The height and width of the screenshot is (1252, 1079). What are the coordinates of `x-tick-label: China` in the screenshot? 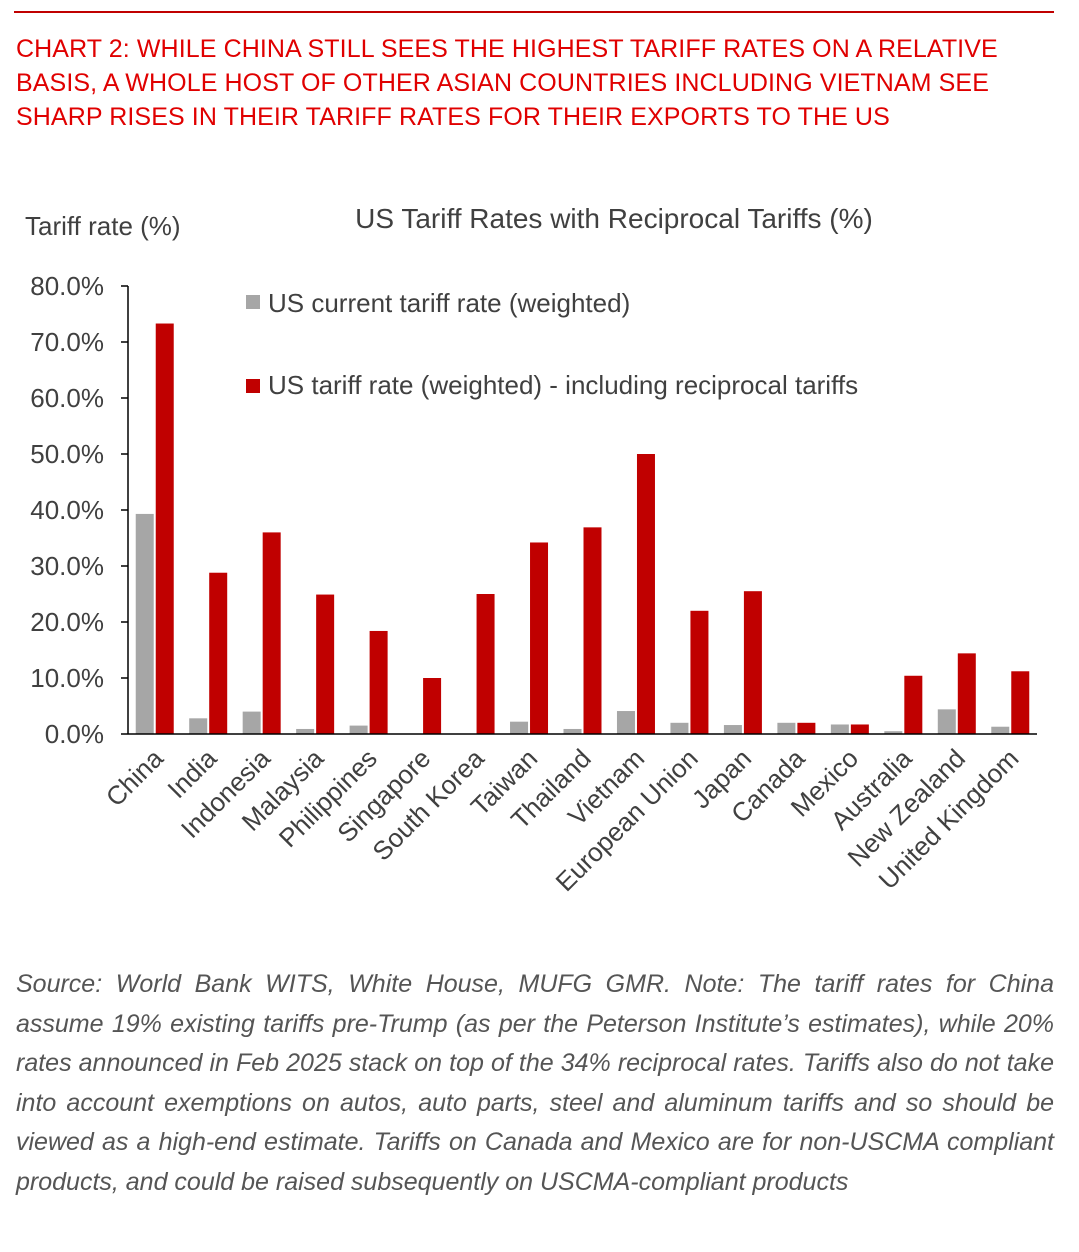 It's located at (135, 778).